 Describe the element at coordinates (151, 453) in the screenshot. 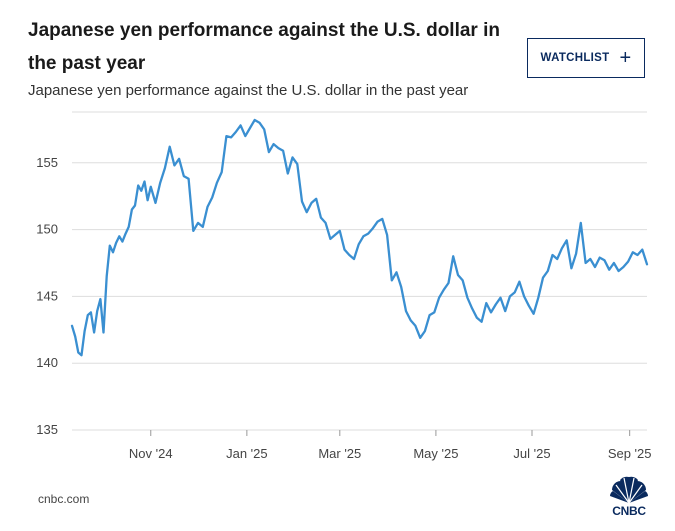

I see `x-tick-label: Nov '24` at that location.